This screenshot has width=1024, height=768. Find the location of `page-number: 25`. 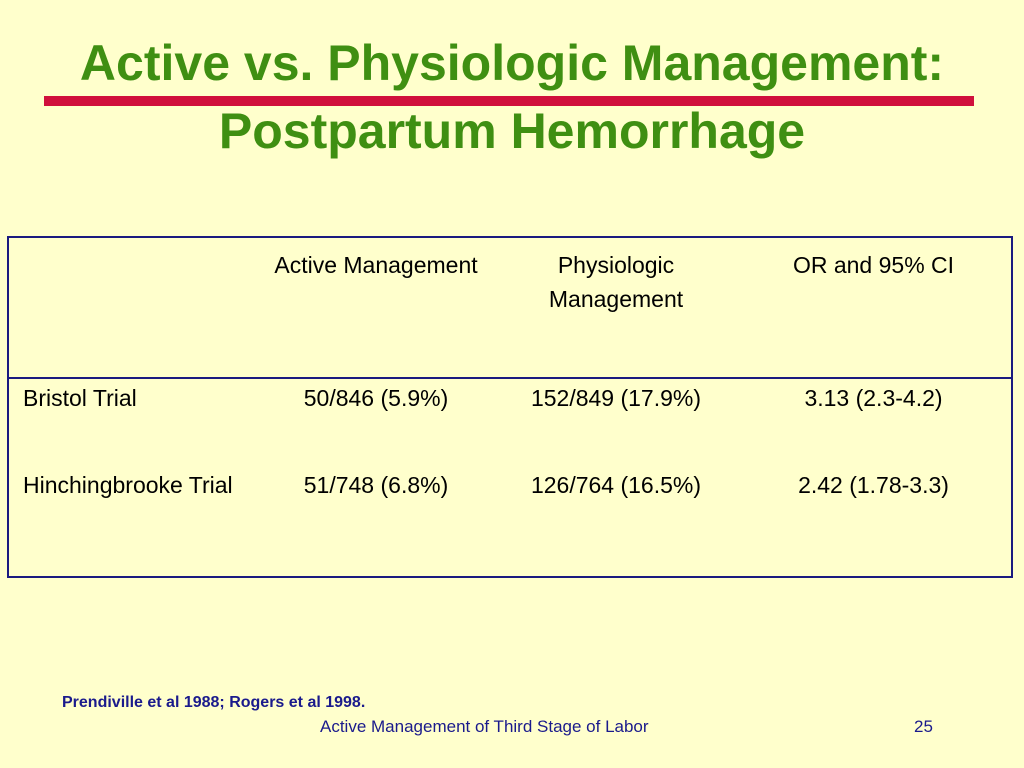

page-number: 25 is located at coordinates (923, 726).